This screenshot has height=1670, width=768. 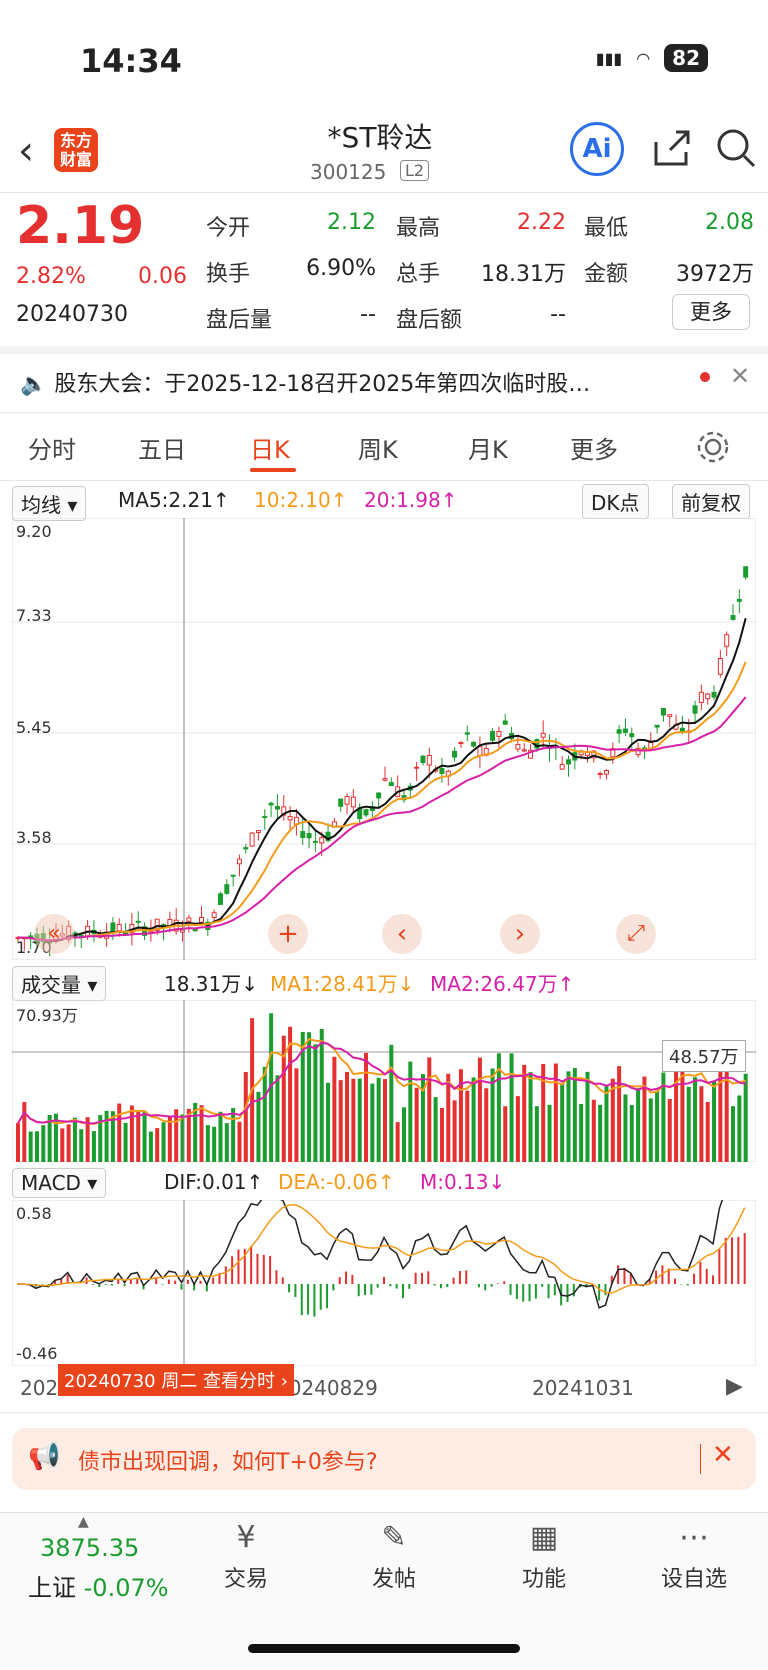 What do you see at coordinates (711, 312) in the screenshot?
I see `more-quote-button: 更多` at bounding box center [711, 312].